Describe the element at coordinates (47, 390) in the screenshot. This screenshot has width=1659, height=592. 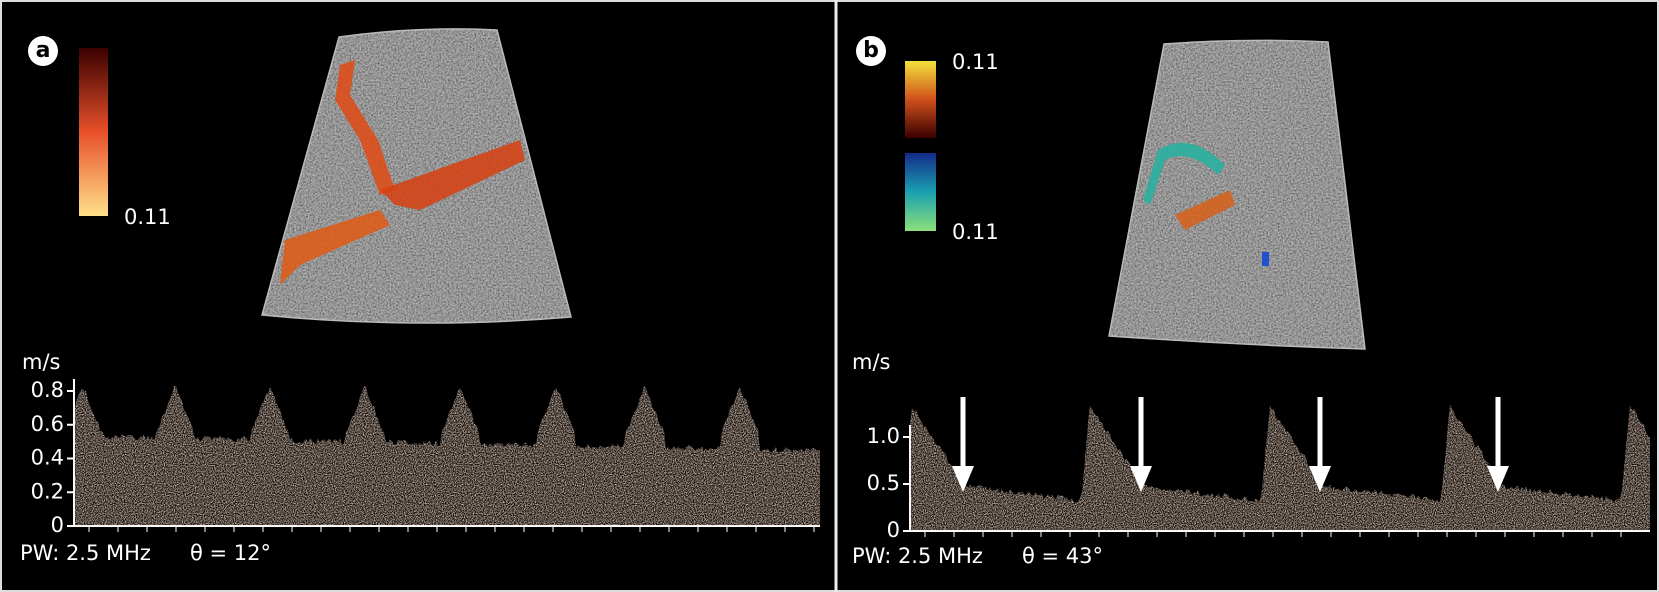
I see `y-tick-label: 0.8` at that location.